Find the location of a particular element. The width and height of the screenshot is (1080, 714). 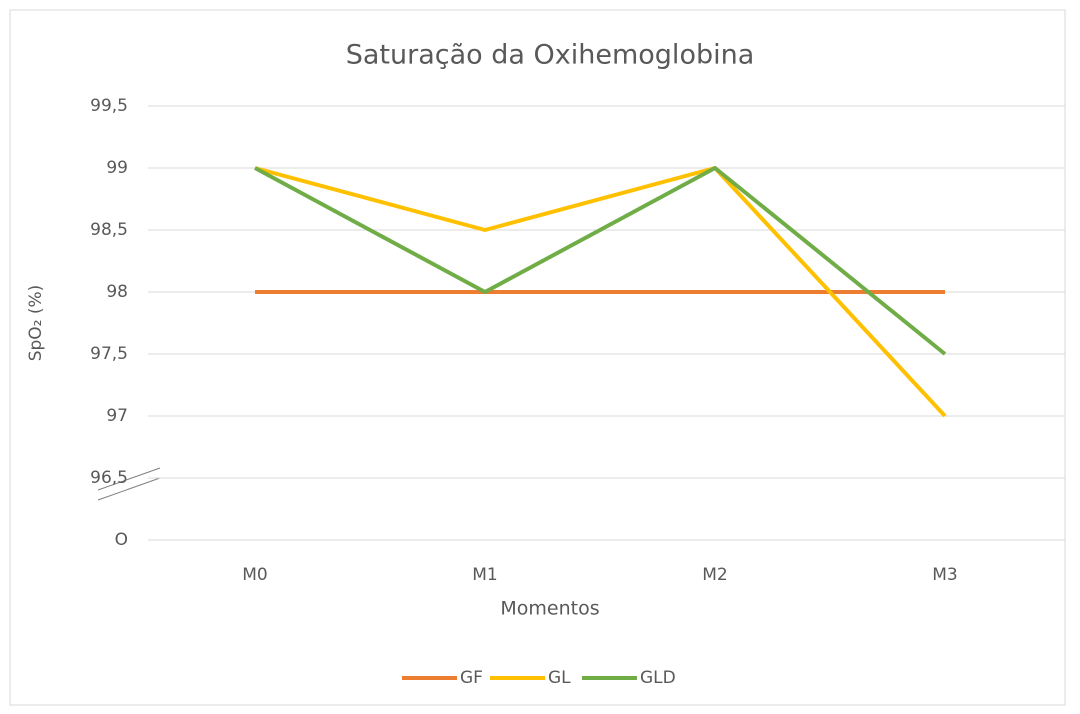

legend-label: GLD is located at coordinates (658, 678).